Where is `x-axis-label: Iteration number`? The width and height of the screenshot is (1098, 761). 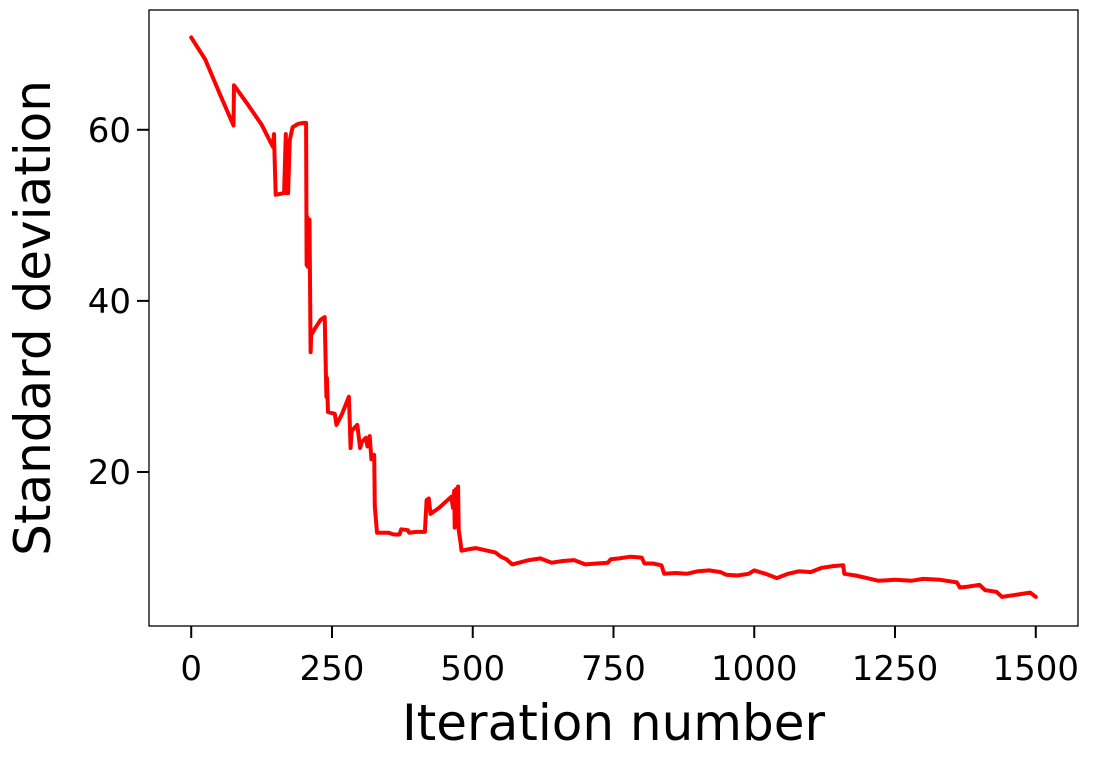
x-axis-label: Iteration number is located at coordinates (614, 723).